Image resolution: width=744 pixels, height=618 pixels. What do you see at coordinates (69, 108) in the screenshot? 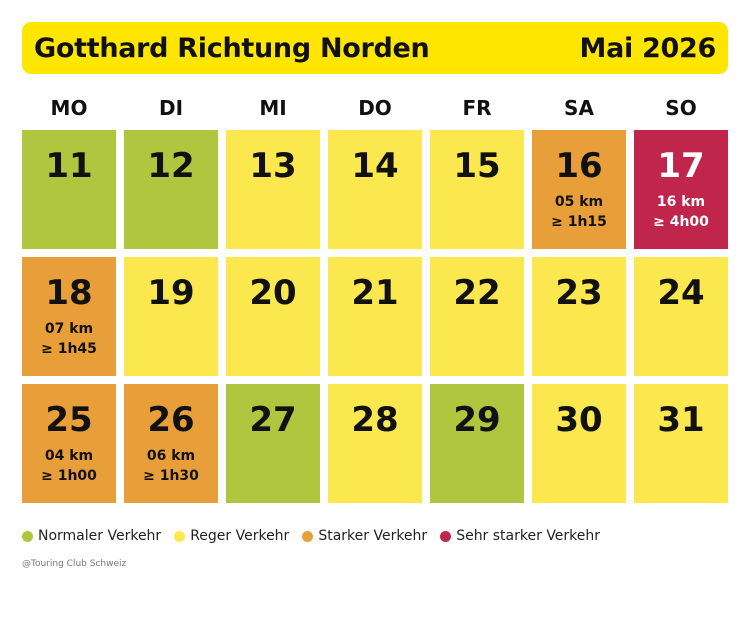
I see `weekday-label-mo: MO` at bounding box center [69, 108].